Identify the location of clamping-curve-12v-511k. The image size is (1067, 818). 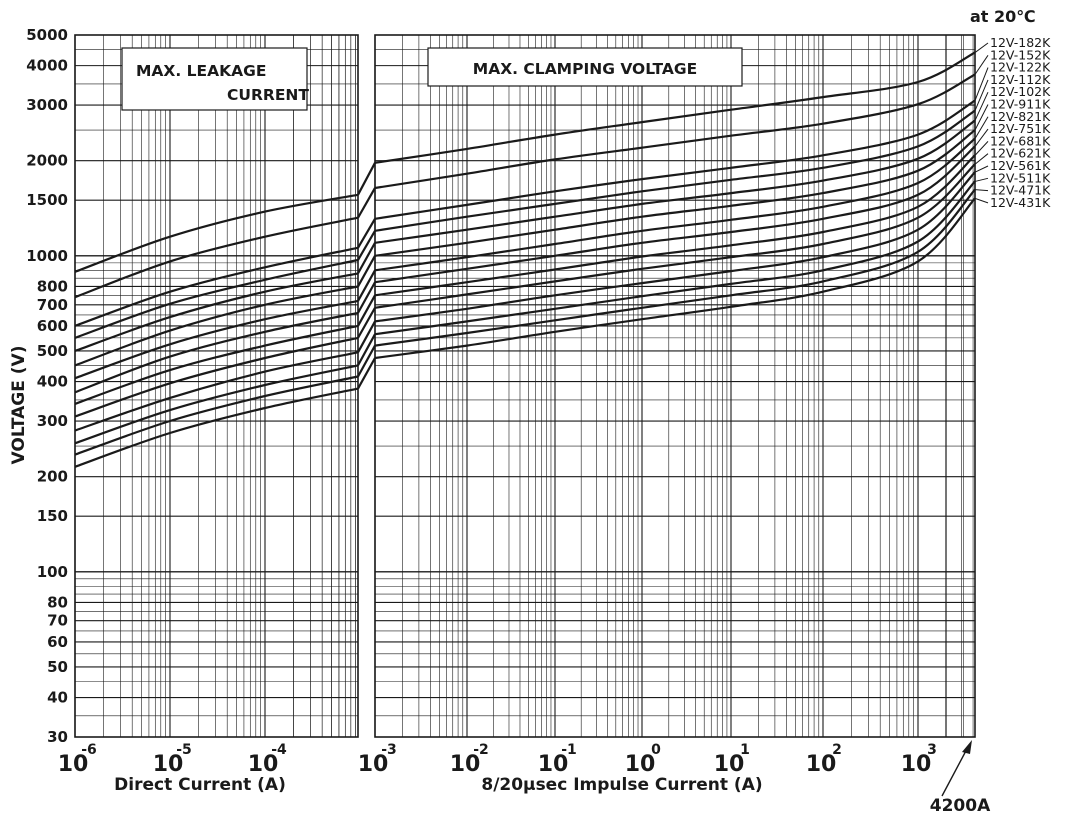
(675, 258).